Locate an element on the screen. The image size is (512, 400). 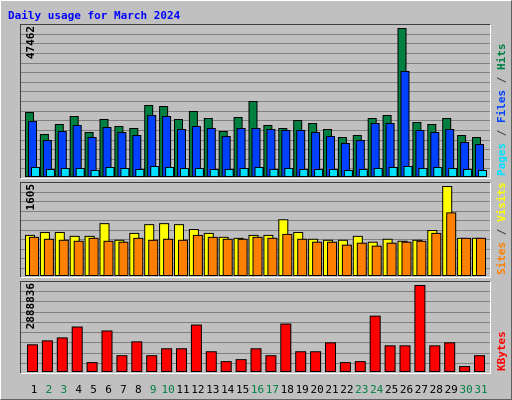
legend: Pages / Files / Hits is located at coordinates (501, 110).